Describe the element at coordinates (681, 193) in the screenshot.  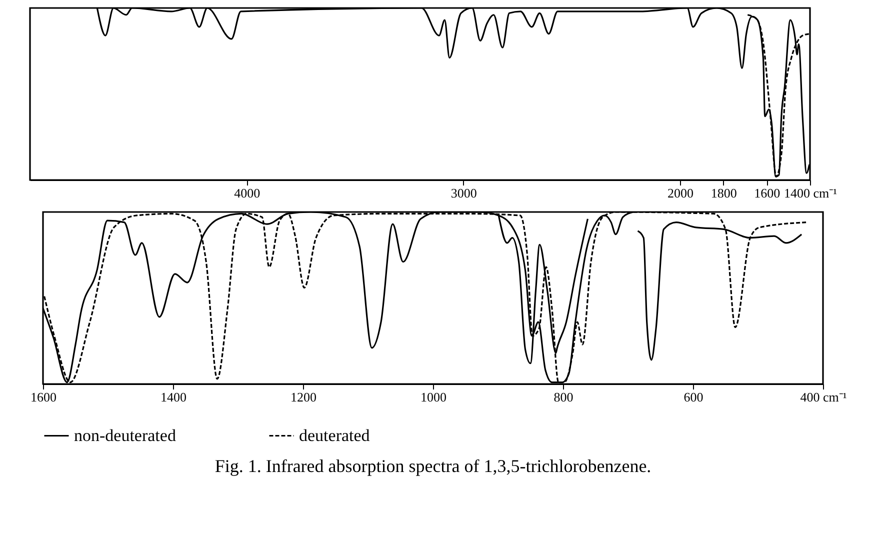
I see `x-tick-label: 2000` at that location.